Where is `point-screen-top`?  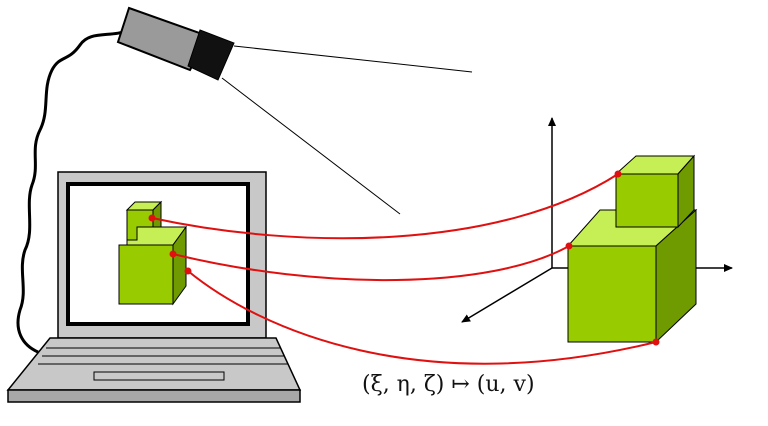
point-screen-top is located at coordinates (152, 218).